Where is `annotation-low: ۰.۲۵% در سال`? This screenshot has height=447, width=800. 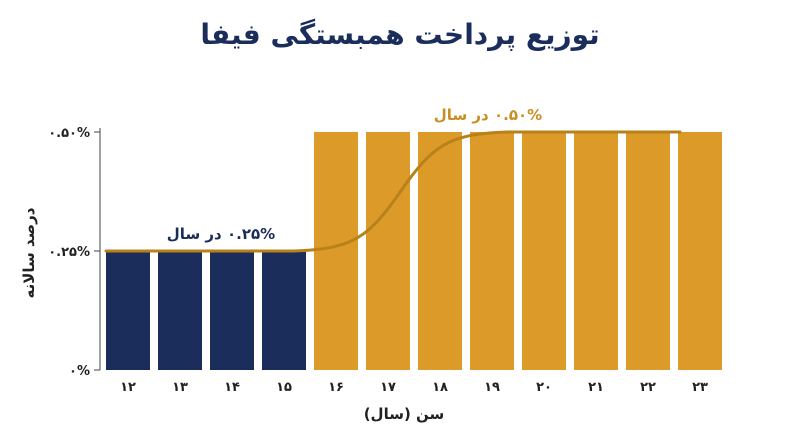
annotation-low: ۰.۲۵% در سال is located at coordinates (221, 234).